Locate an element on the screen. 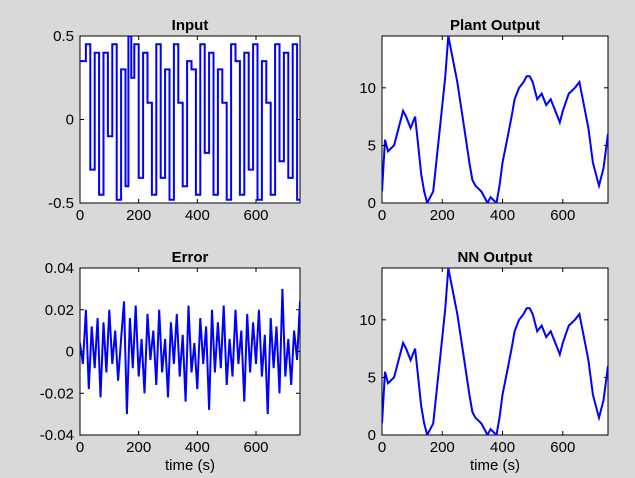 The width and height of the screenshot is (635, 478). input-series-line is located at coordinates (190, 118).